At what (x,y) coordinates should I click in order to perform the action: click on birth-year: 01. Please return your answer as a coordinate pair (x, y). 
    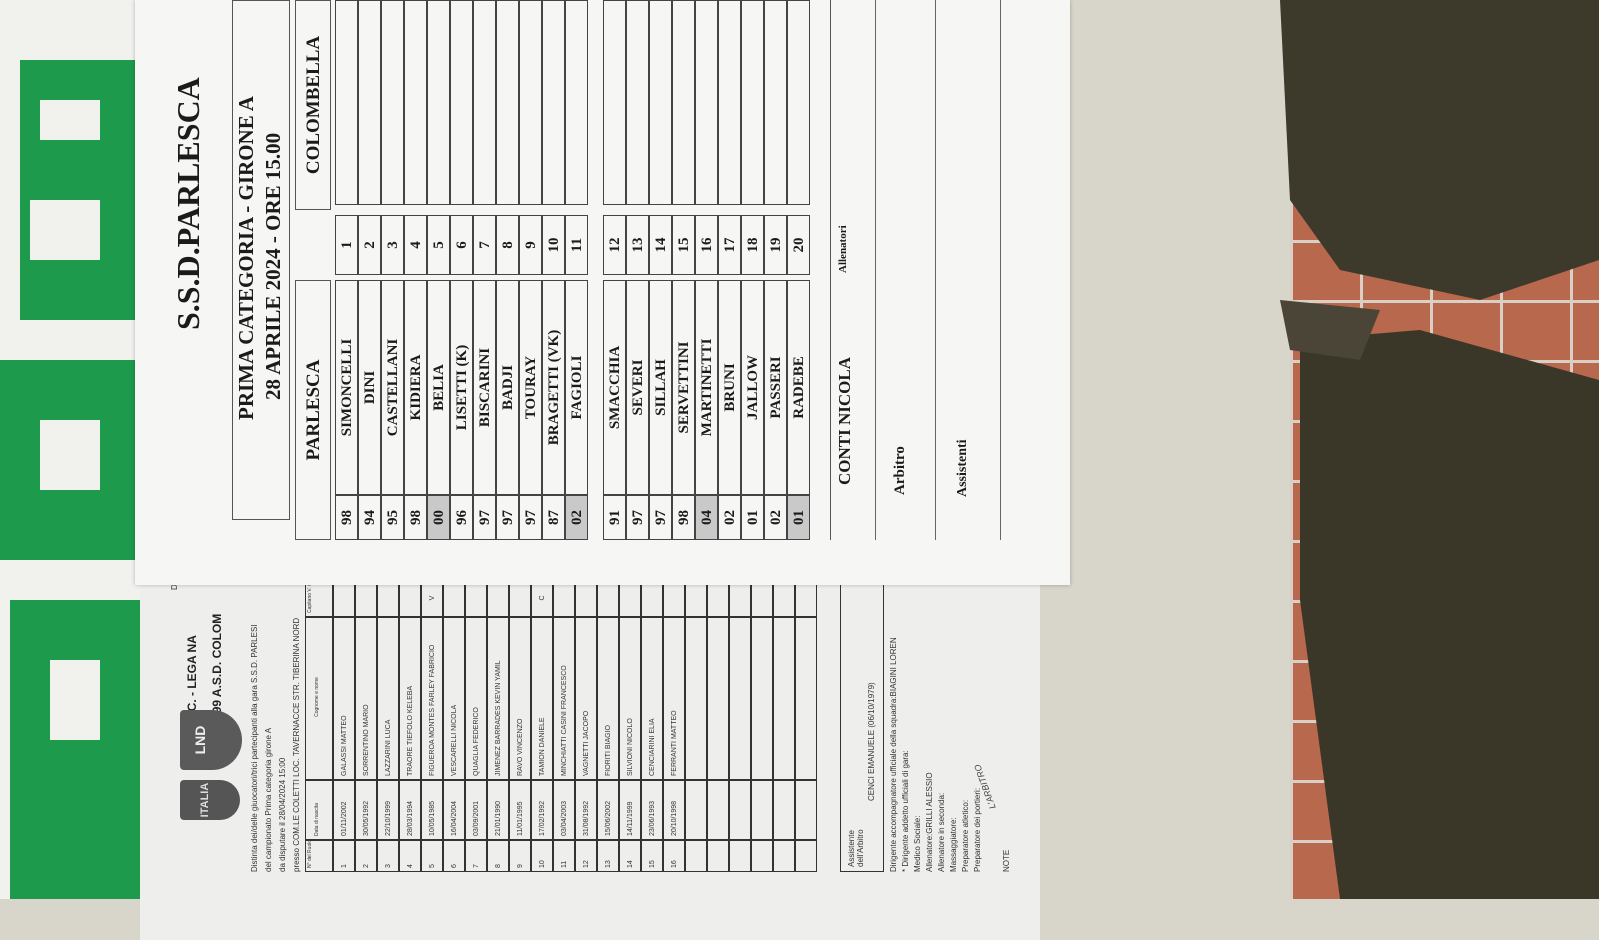
    Looking at the image, I should click on (798, 517).